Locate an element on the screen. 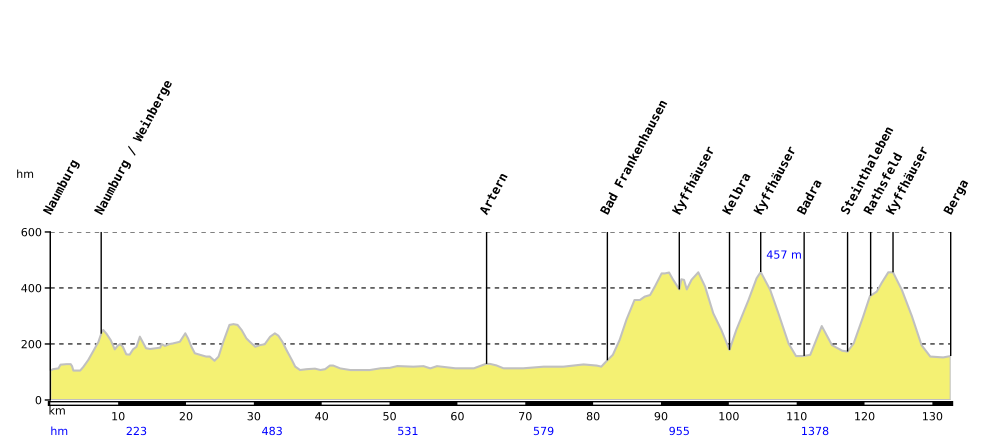 This screenshot has height=441, width=1000. y-tick-label: 0 is located at coordinates (39, 400).